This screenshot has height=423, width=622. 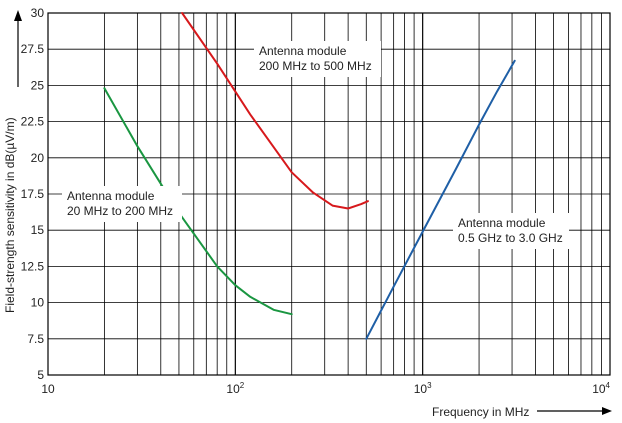 What do you see at coordinates (601, 388) in the screenshot?
I see `x-tick-label: 10⁴` at bounding box center [601, 388].